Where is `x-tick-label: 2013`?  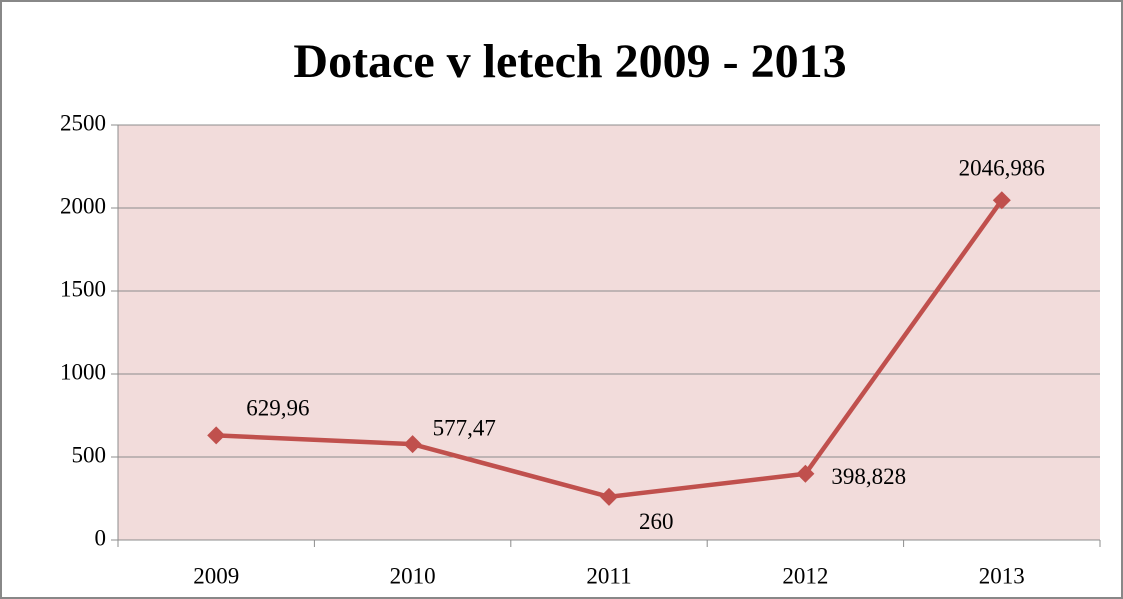
x-tick-label: 2013 is located at coordinates (1002, 575).